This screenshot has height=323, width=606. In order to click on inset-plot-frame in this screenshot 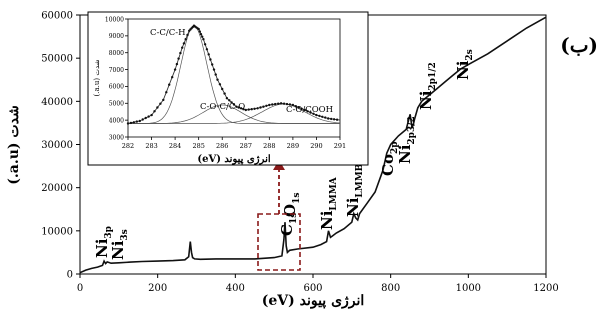, I will do `click(234, 78)`.